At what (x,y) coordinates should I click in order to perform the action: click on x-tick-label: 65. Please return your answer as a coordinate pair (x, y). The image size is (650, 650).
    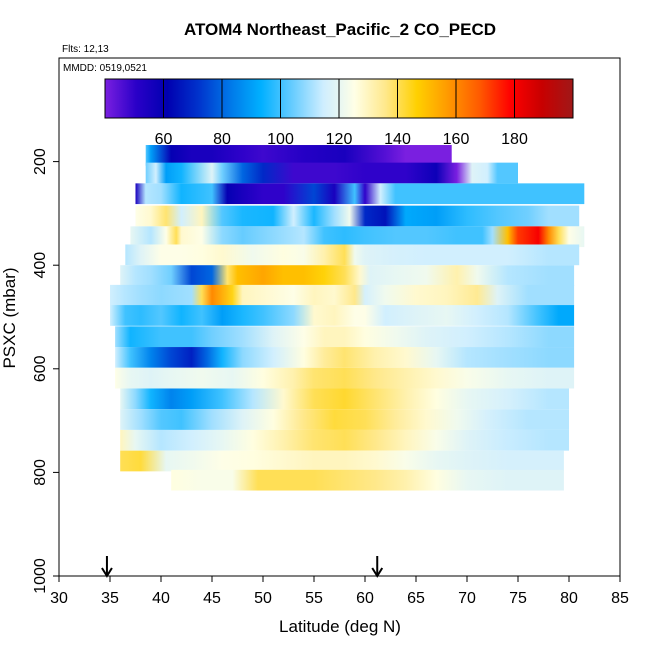
    Looking at the image, I should click on (416, 598).